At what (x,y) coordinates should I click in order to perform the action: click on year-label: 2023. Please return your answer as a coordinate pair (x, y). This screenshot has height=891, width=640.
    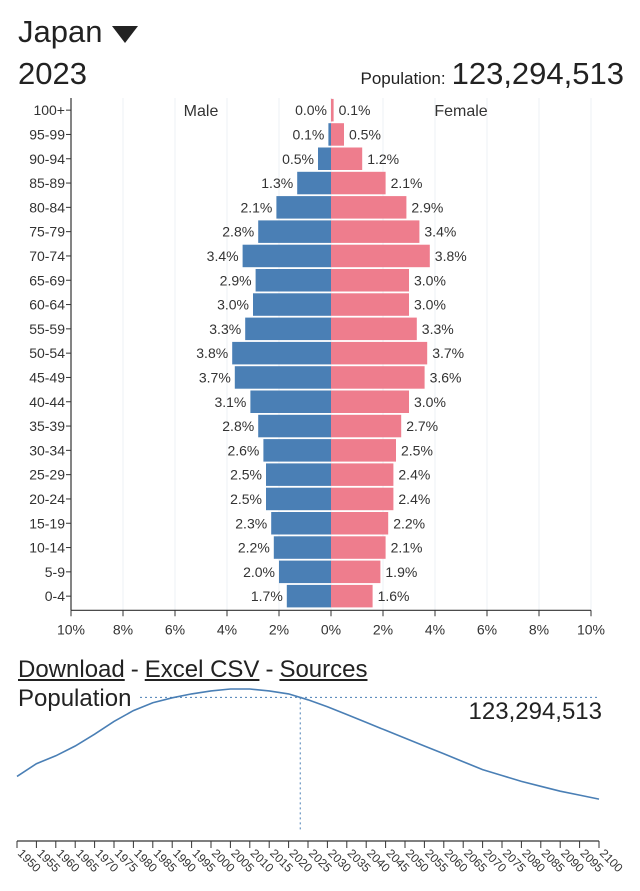
    Looking at the image, I should click on (52, 73).